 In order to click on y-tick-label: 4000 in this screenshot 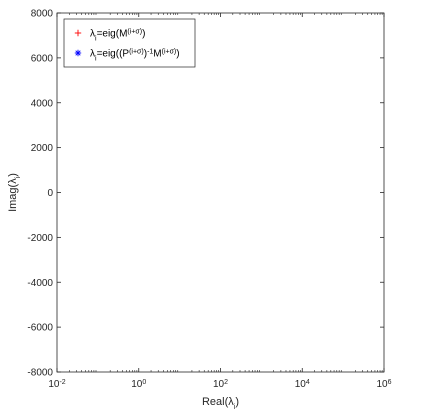, I will do `click(42, 103)`.